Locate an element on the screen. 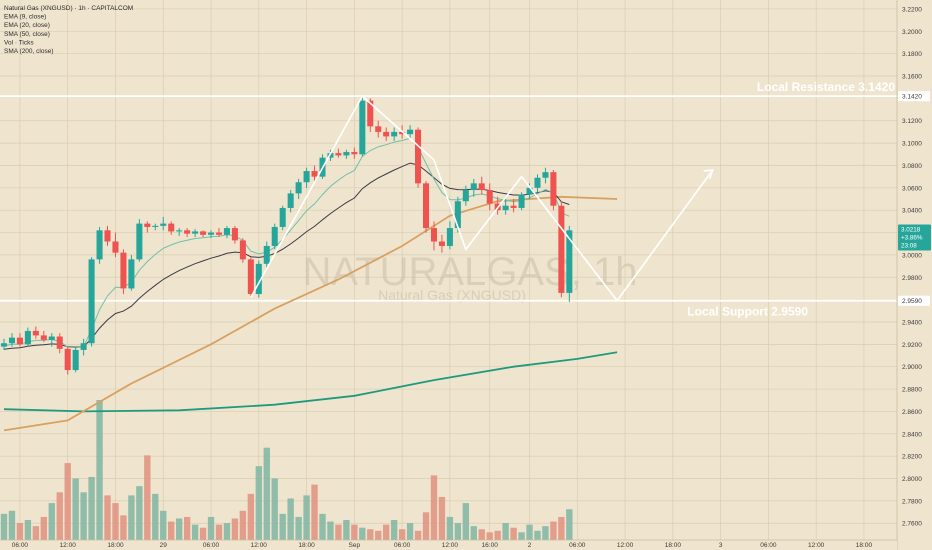 The width and height of the screenshot is (932, 550). time-tick: 3 is located at coordinates (721, 545).